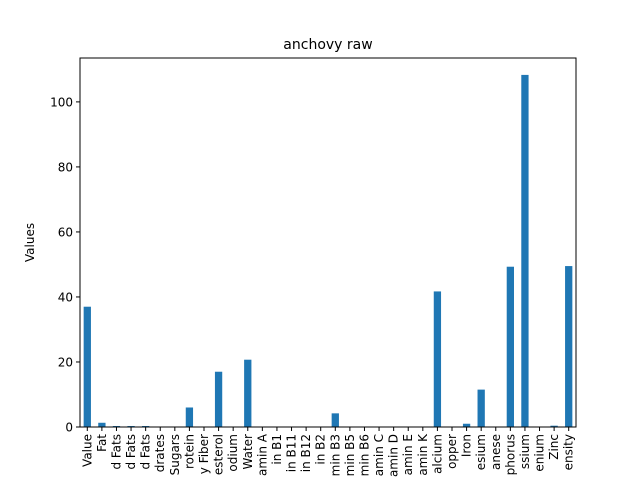  What do you see at coordinates (408, 454) in the screenshot?
I see `x-tick-label: amin E` at bounding box center [408, 454].